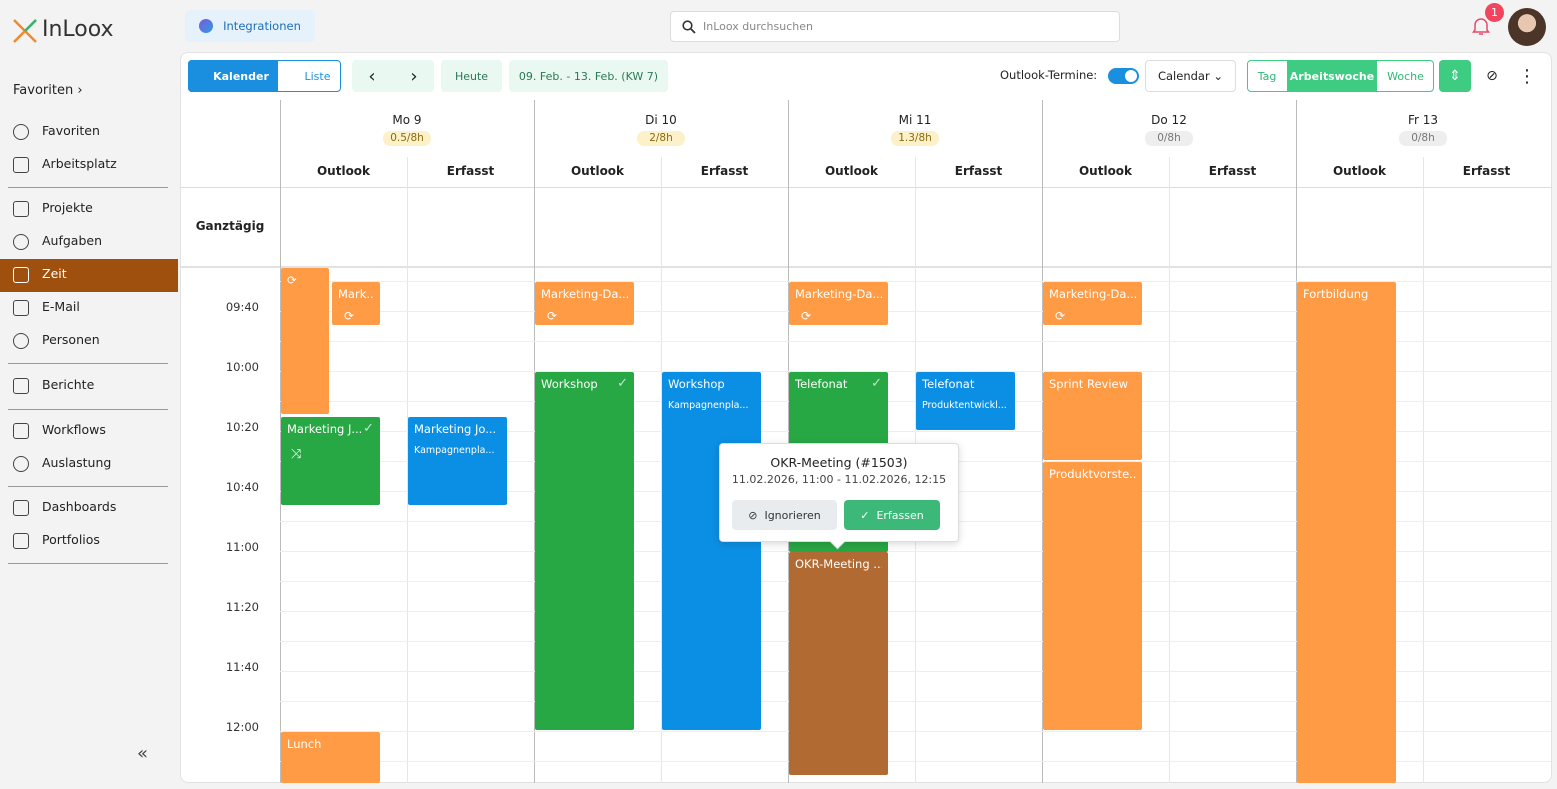 The height and width of the screenshot is (789, 1557). I want to click on view-button: Arbeitswoche, so click(1332, 76).